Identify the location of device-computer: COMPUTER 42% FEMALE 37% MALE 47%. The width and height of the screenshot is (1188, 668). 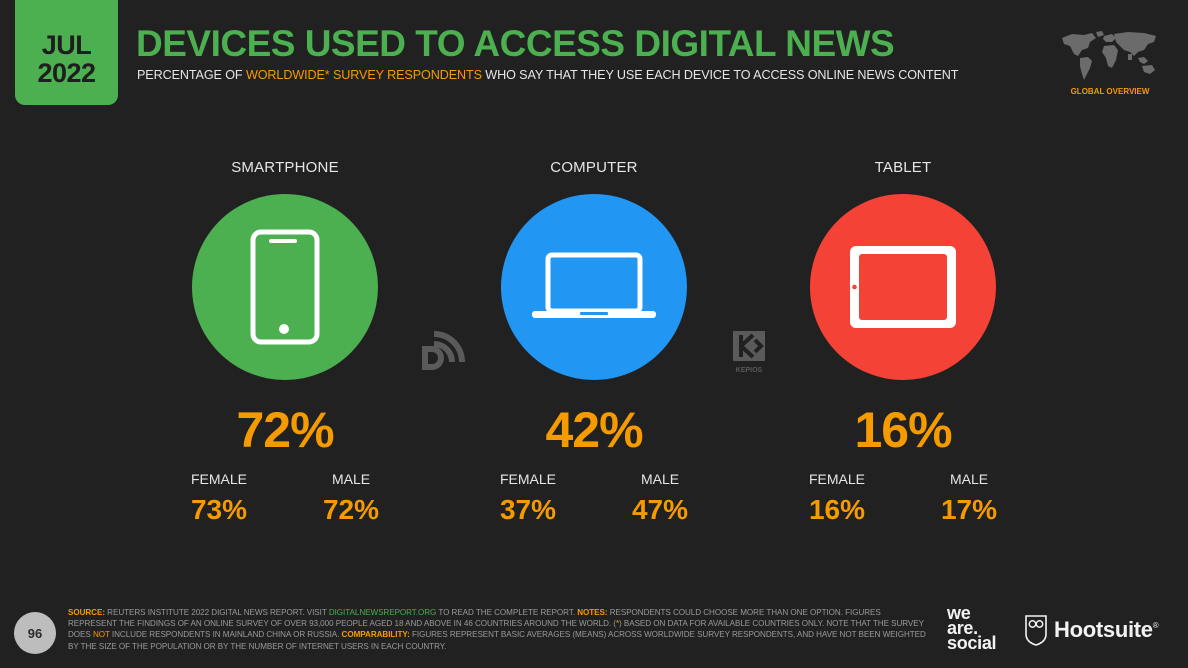
(594, 342).